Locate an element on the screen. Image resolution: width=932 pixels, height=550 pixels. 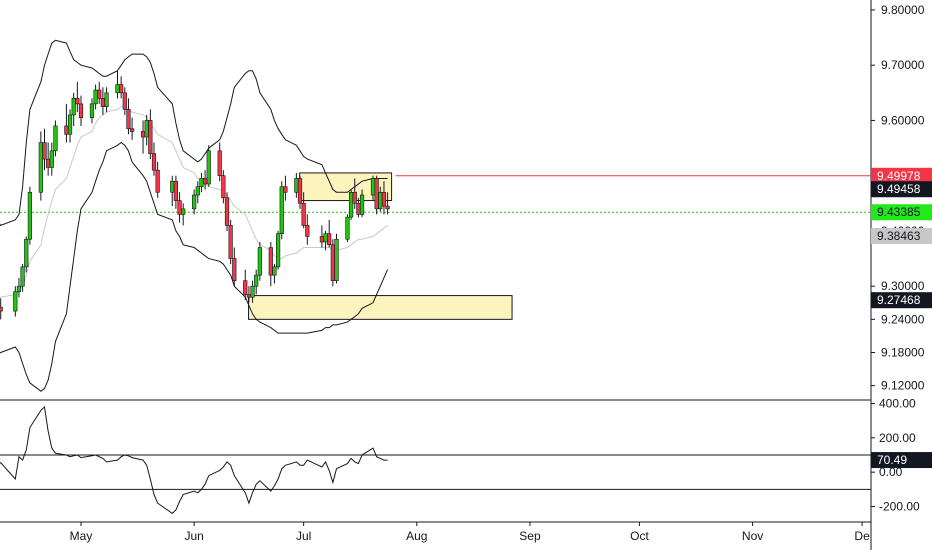
price-tick-label: 9.12000 is located at coordinates (903, 386).